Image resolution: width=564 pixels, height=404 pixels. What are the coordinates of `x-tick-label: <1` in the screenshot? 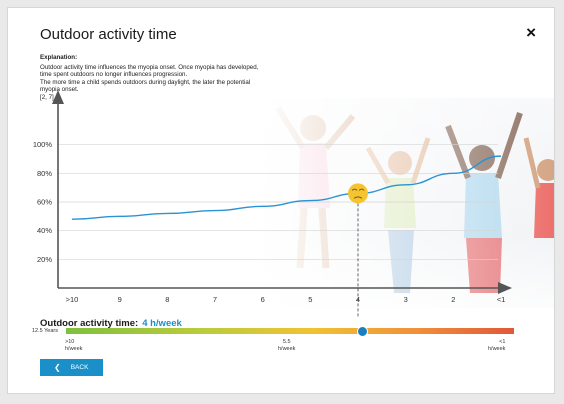 It's located at (501, 299).